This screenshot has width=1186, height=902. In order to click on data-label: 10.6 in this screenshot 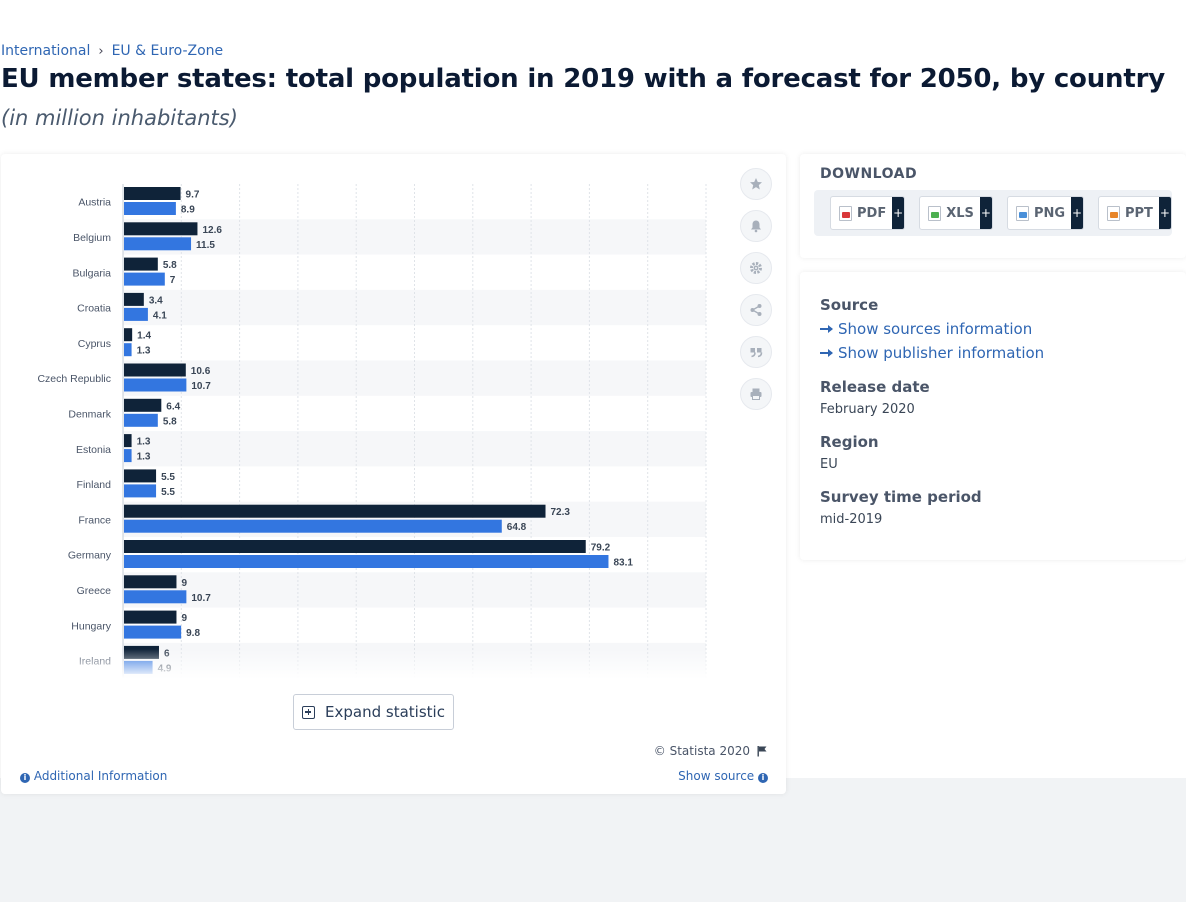, I will do `click(201, 371)`.